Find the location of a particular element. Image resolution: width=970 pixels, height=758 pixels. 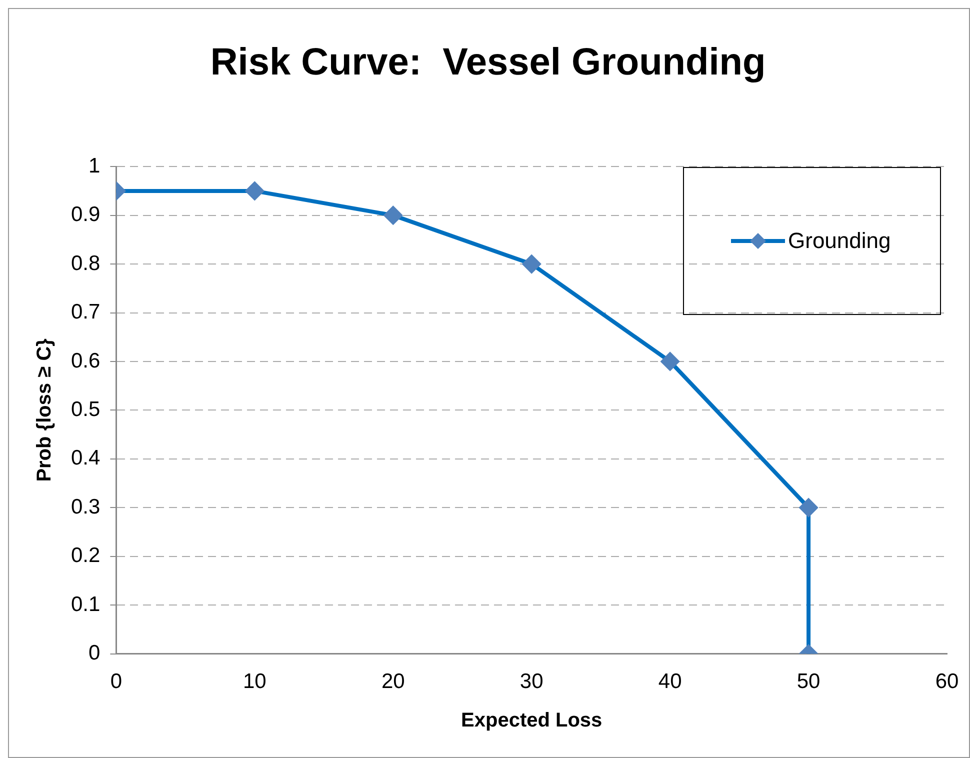

y-tick-label: 0.3 is located at coordinates (85, 506).